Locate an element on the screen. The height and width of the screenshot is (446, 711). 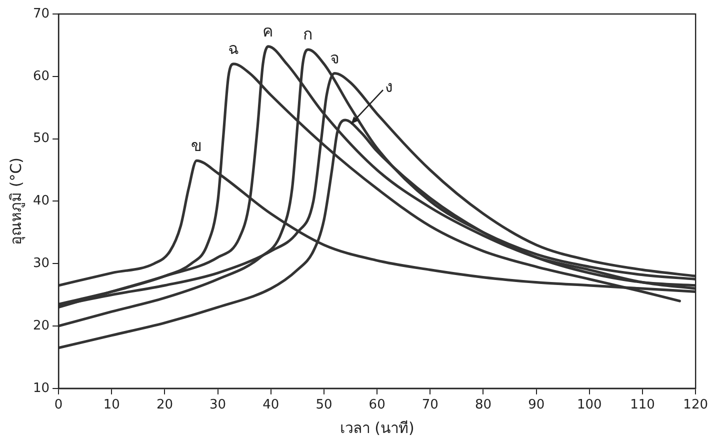
y-tick-label: 20 is located at coordinates (41, 326).